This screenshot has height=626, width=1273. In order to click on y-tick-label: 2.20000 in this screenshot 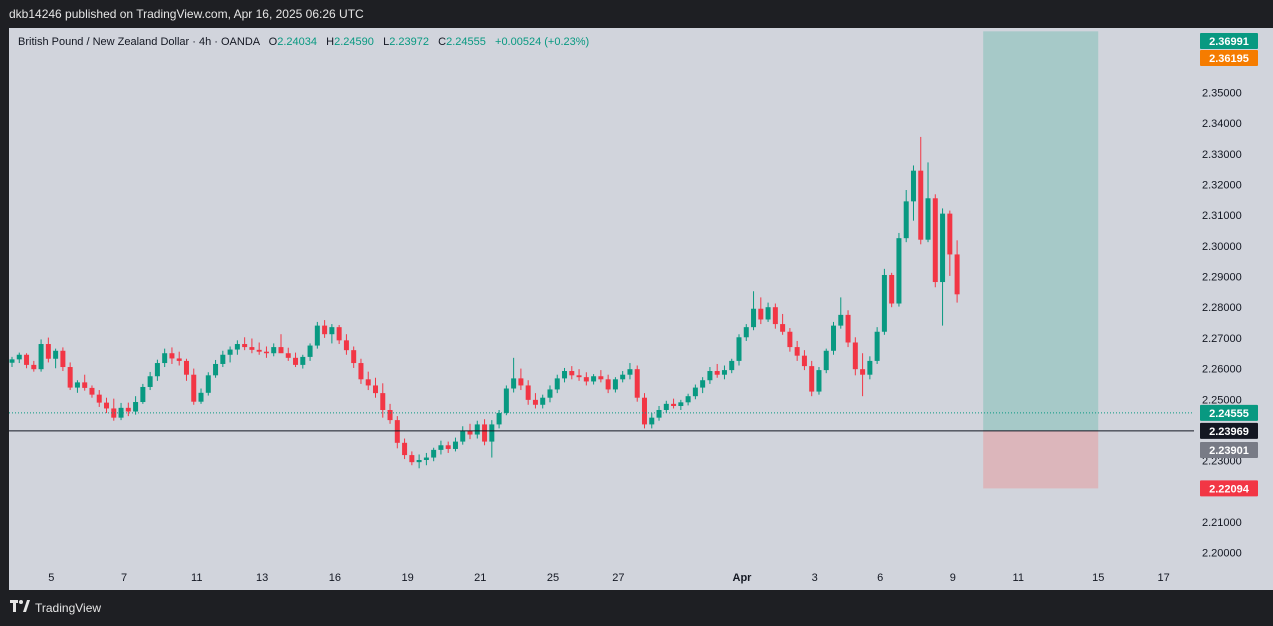, I will do `click(1222, 554)`.